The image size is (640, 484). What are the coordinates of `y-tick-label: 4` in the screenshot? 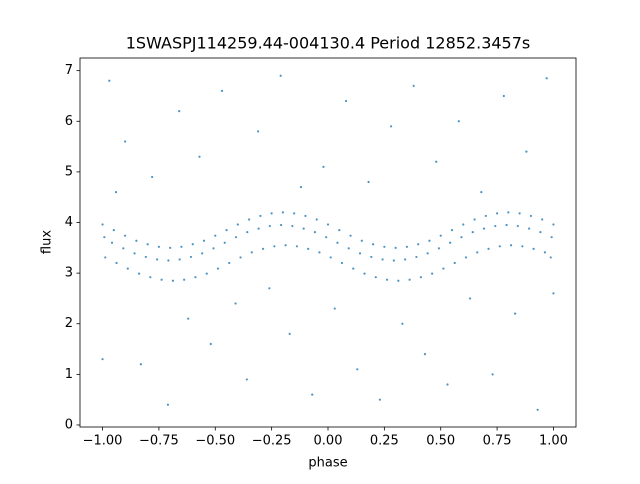 It's located at (69, 222).